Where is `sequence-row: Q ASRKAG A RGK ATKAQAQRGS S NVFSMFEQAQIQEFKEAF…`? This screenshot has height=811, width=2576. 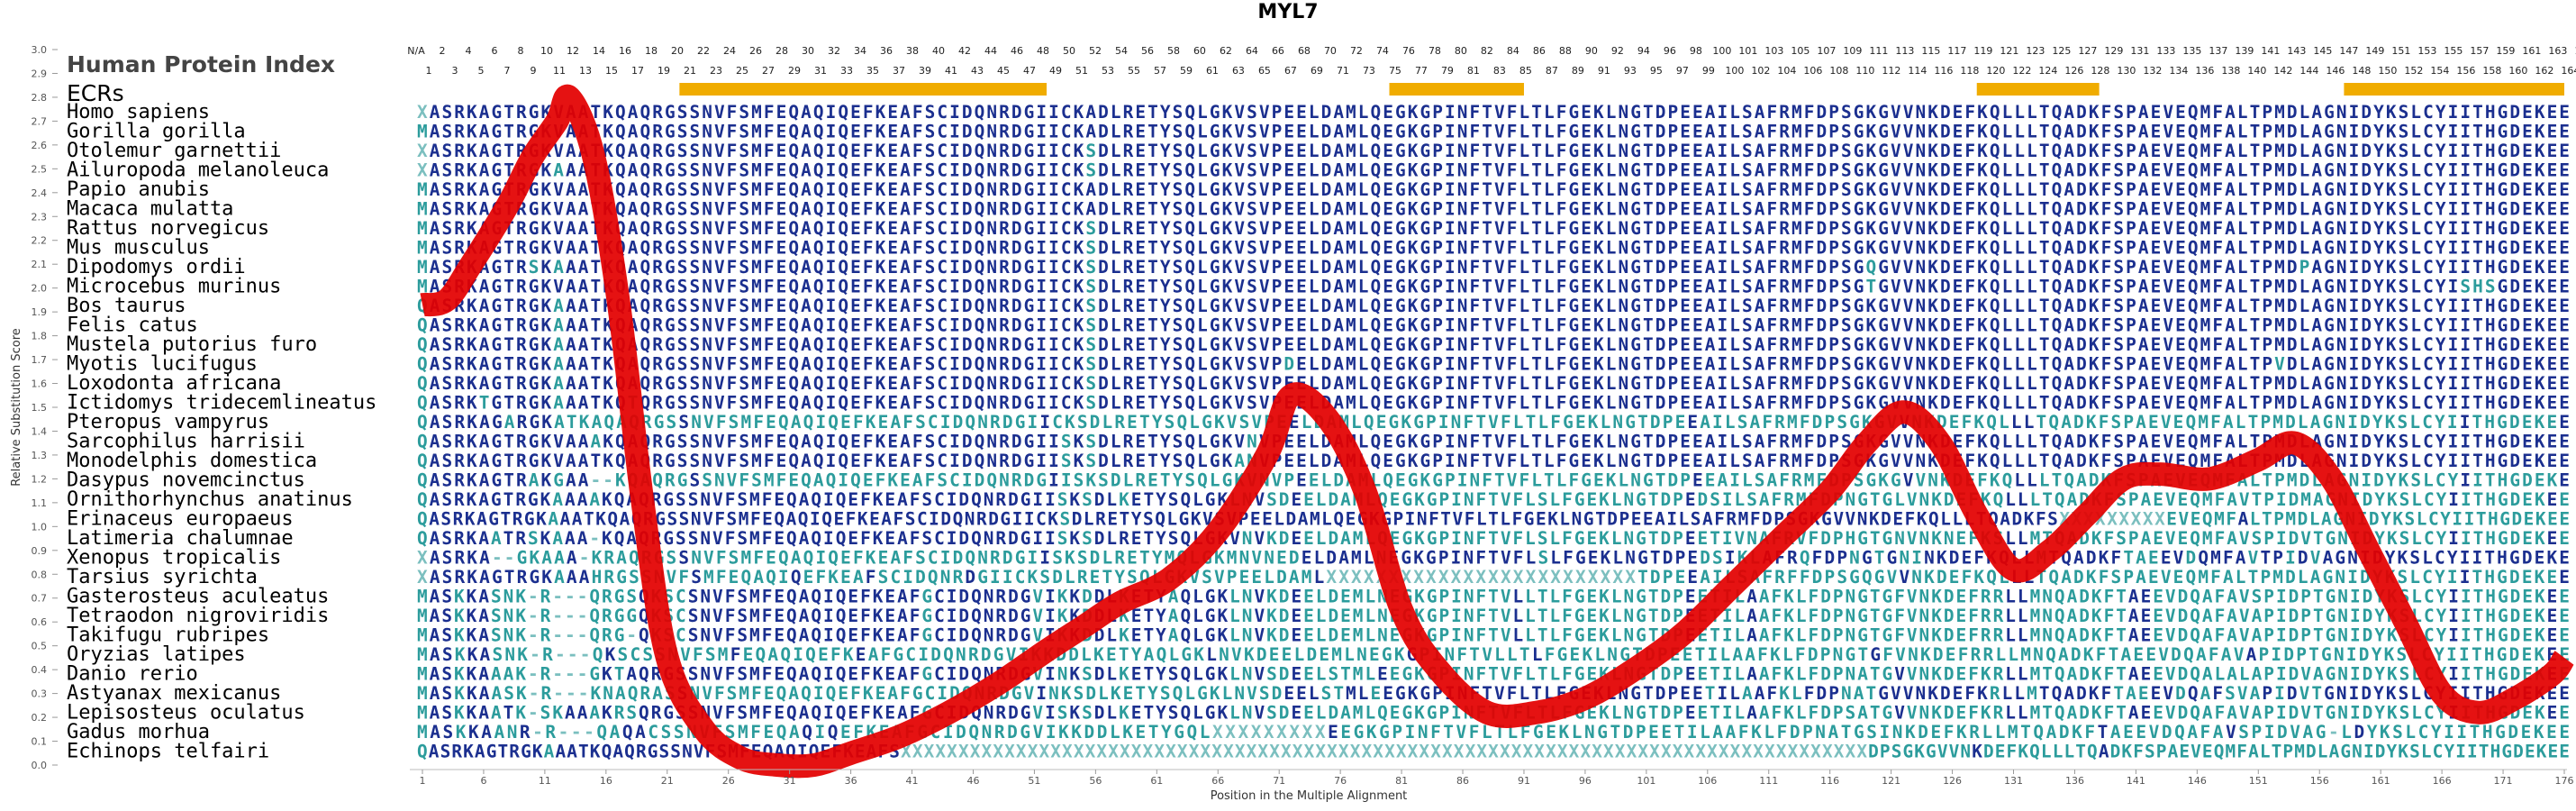
sequence-row: Q ASRKAG A RGK ATKAQAQRGS S NVFSMFEQAQIQEFKEAF… is located at coordinates (1493, 422).